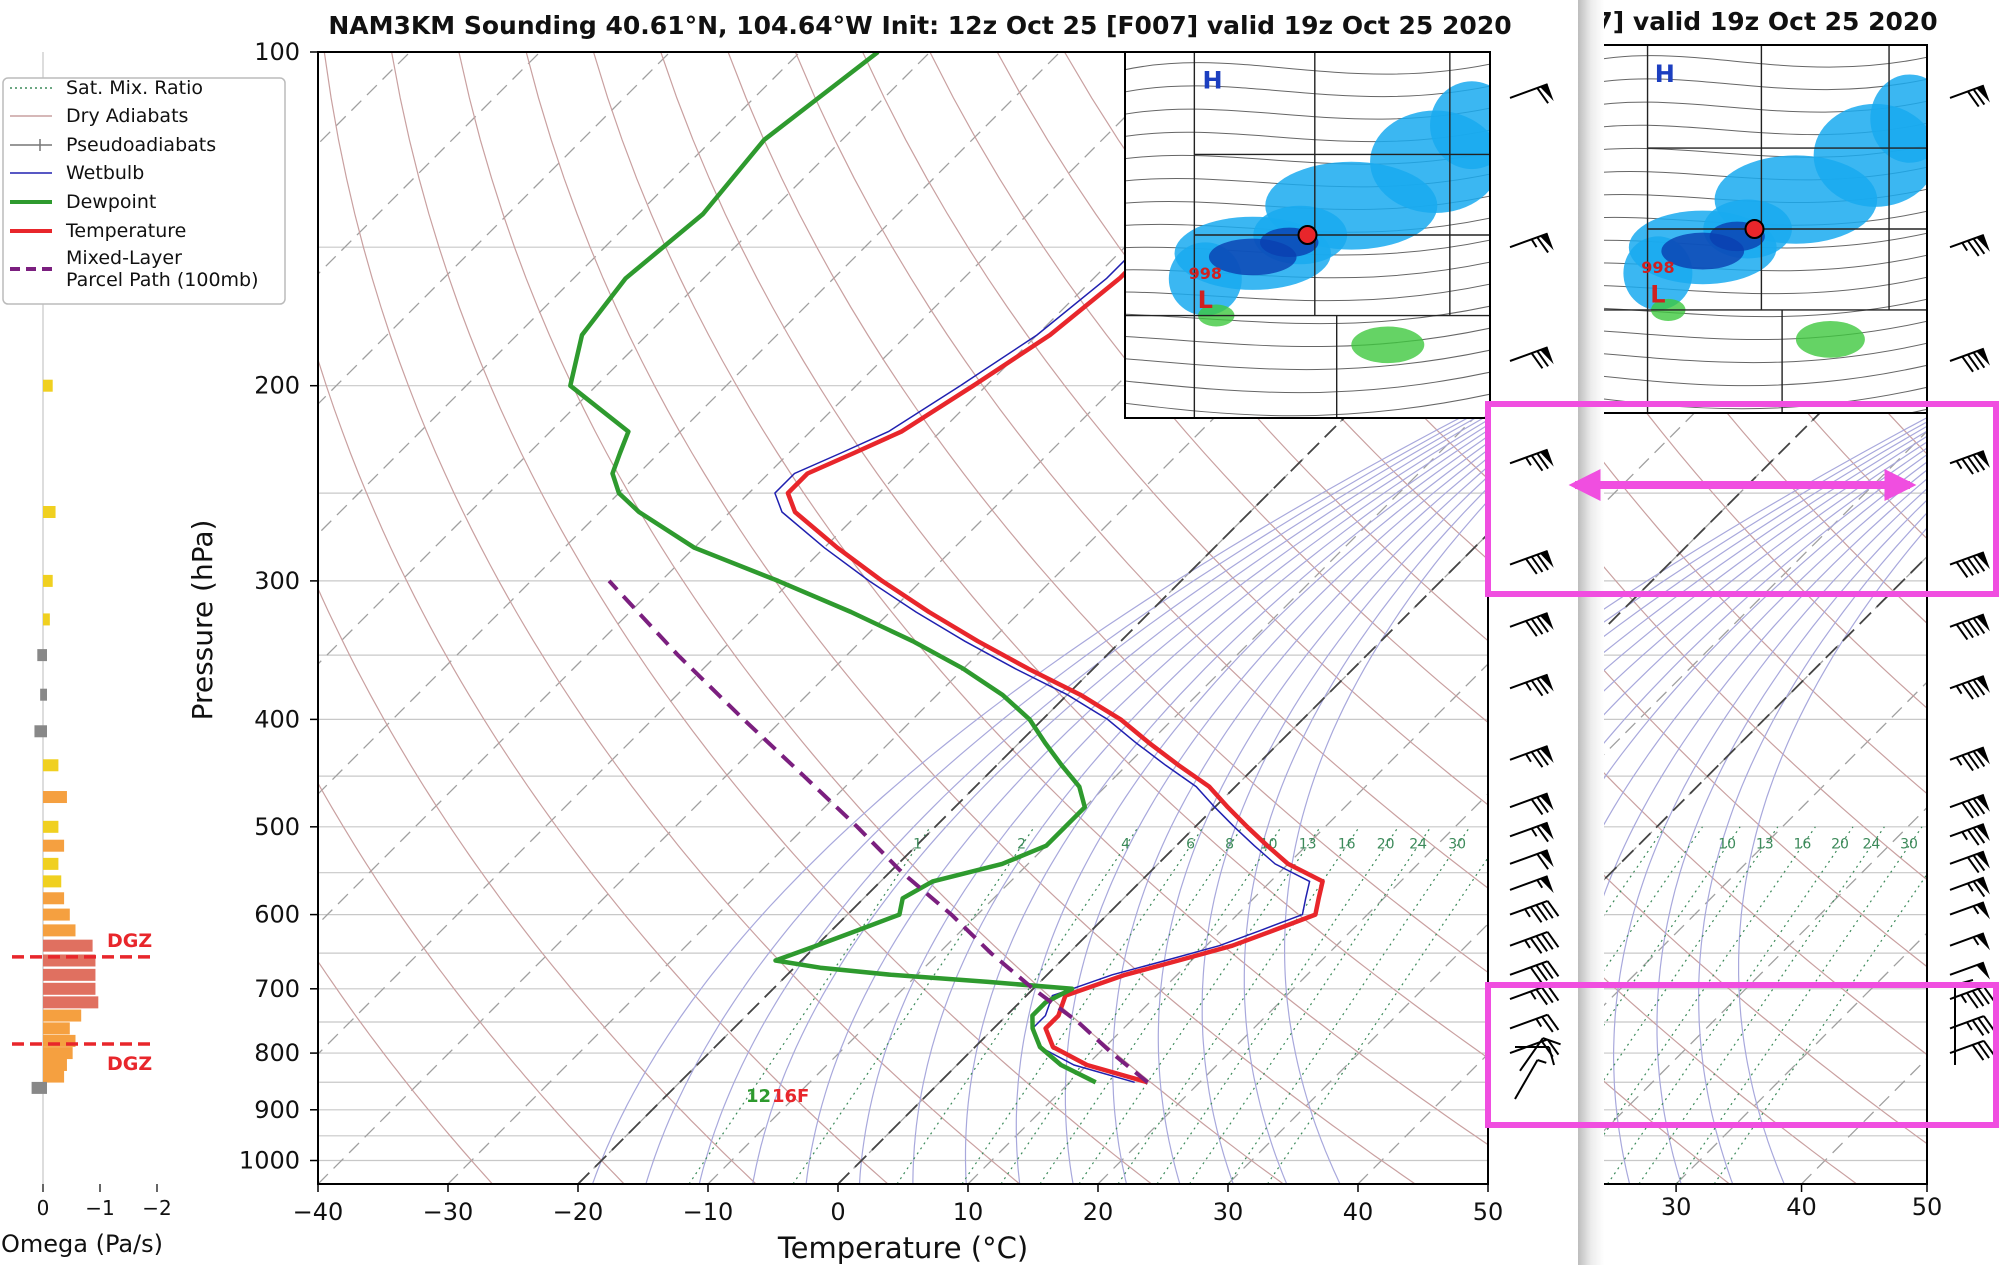  I want to click on surface-dewpoint-label: 12, so click(758, 1096).